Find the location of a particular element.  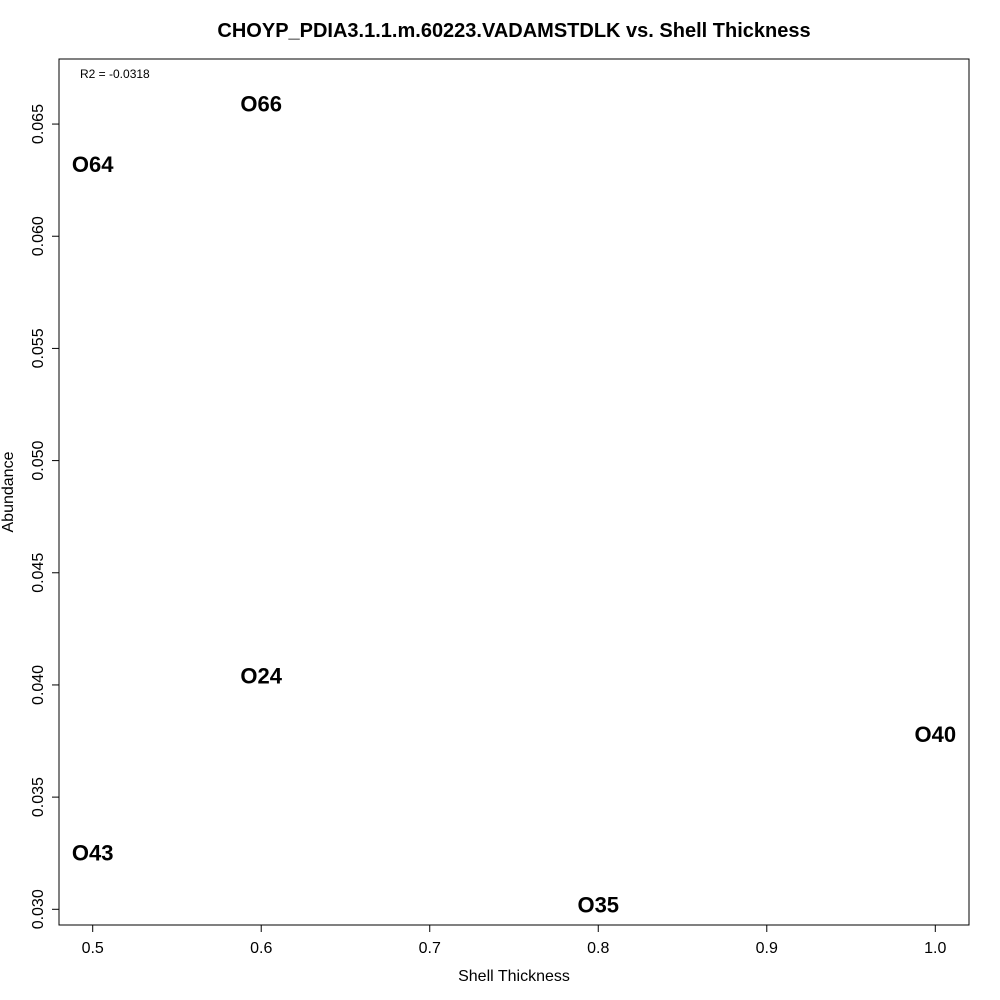

y-tick-label: 0.065 is located at coordinates (38, 124).